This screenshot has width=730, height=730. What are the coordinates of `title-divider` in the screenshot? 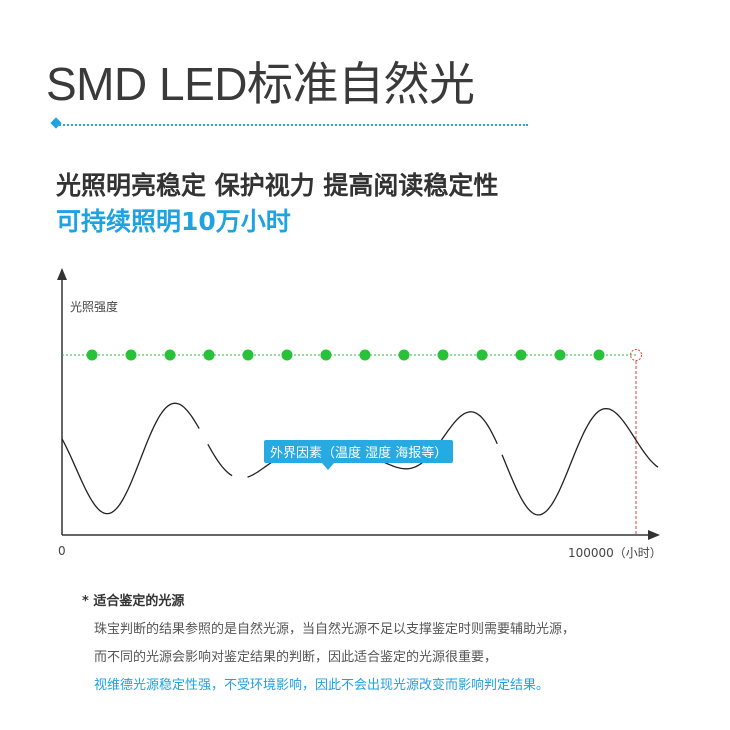 It's located at (292, 125).